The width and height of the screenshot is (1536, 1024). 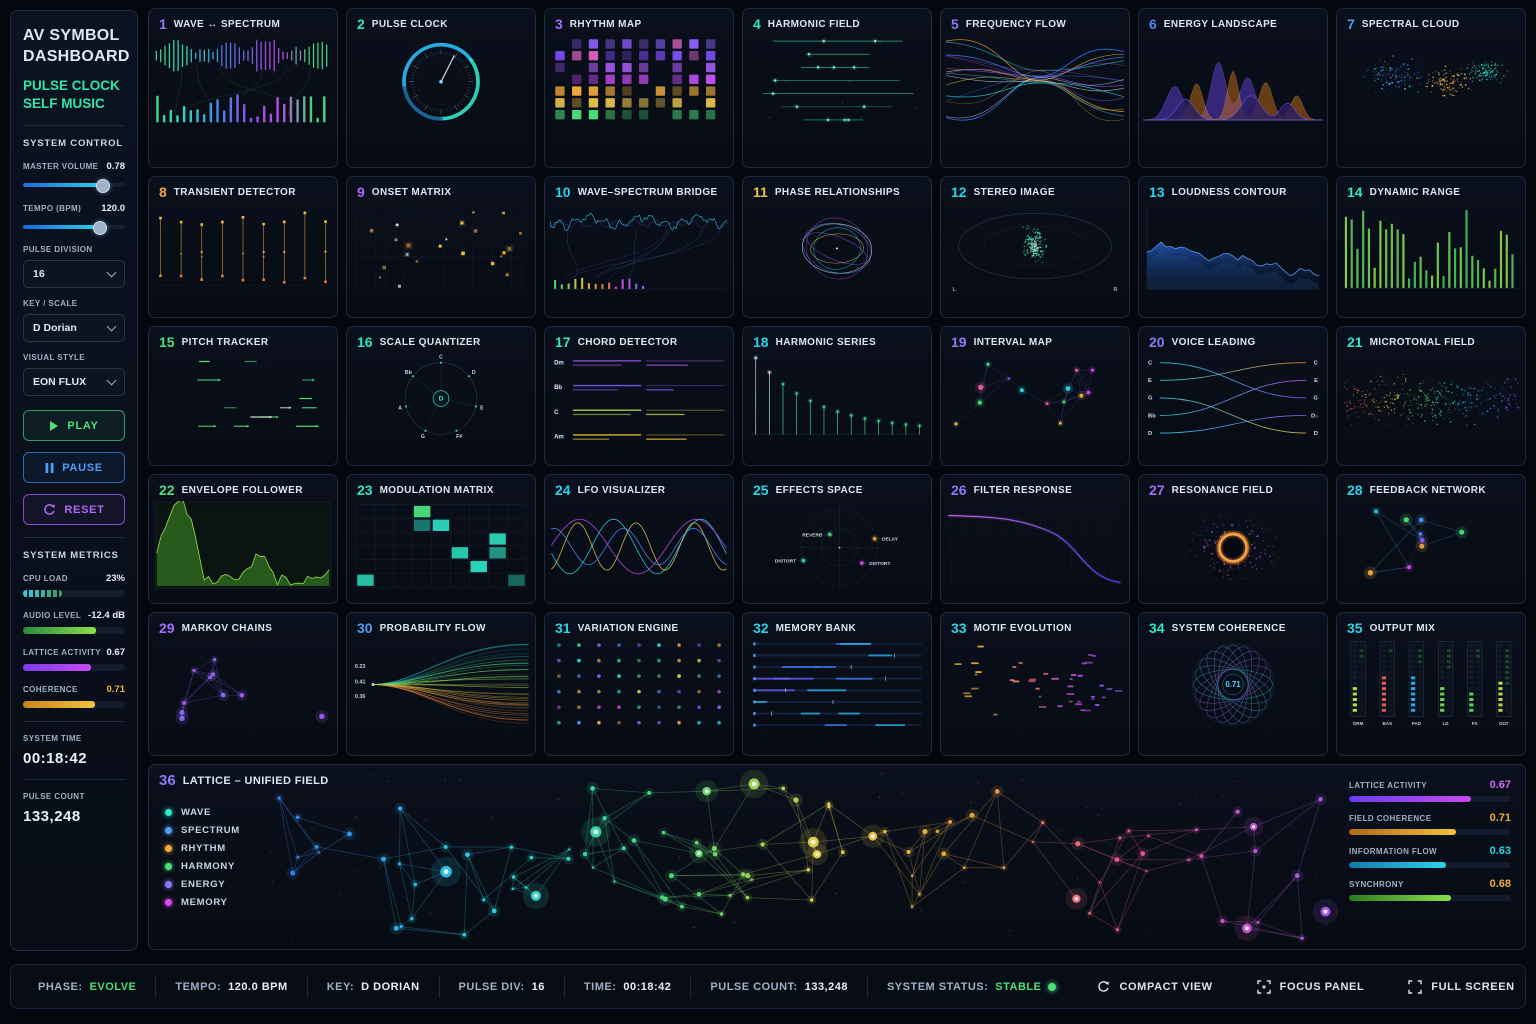 What do you see at coordinates (639, 684) in the screenshot?
I see `panel-variation-engine: 31 VARIATION ENGINE` at bounding box center [639, 684].